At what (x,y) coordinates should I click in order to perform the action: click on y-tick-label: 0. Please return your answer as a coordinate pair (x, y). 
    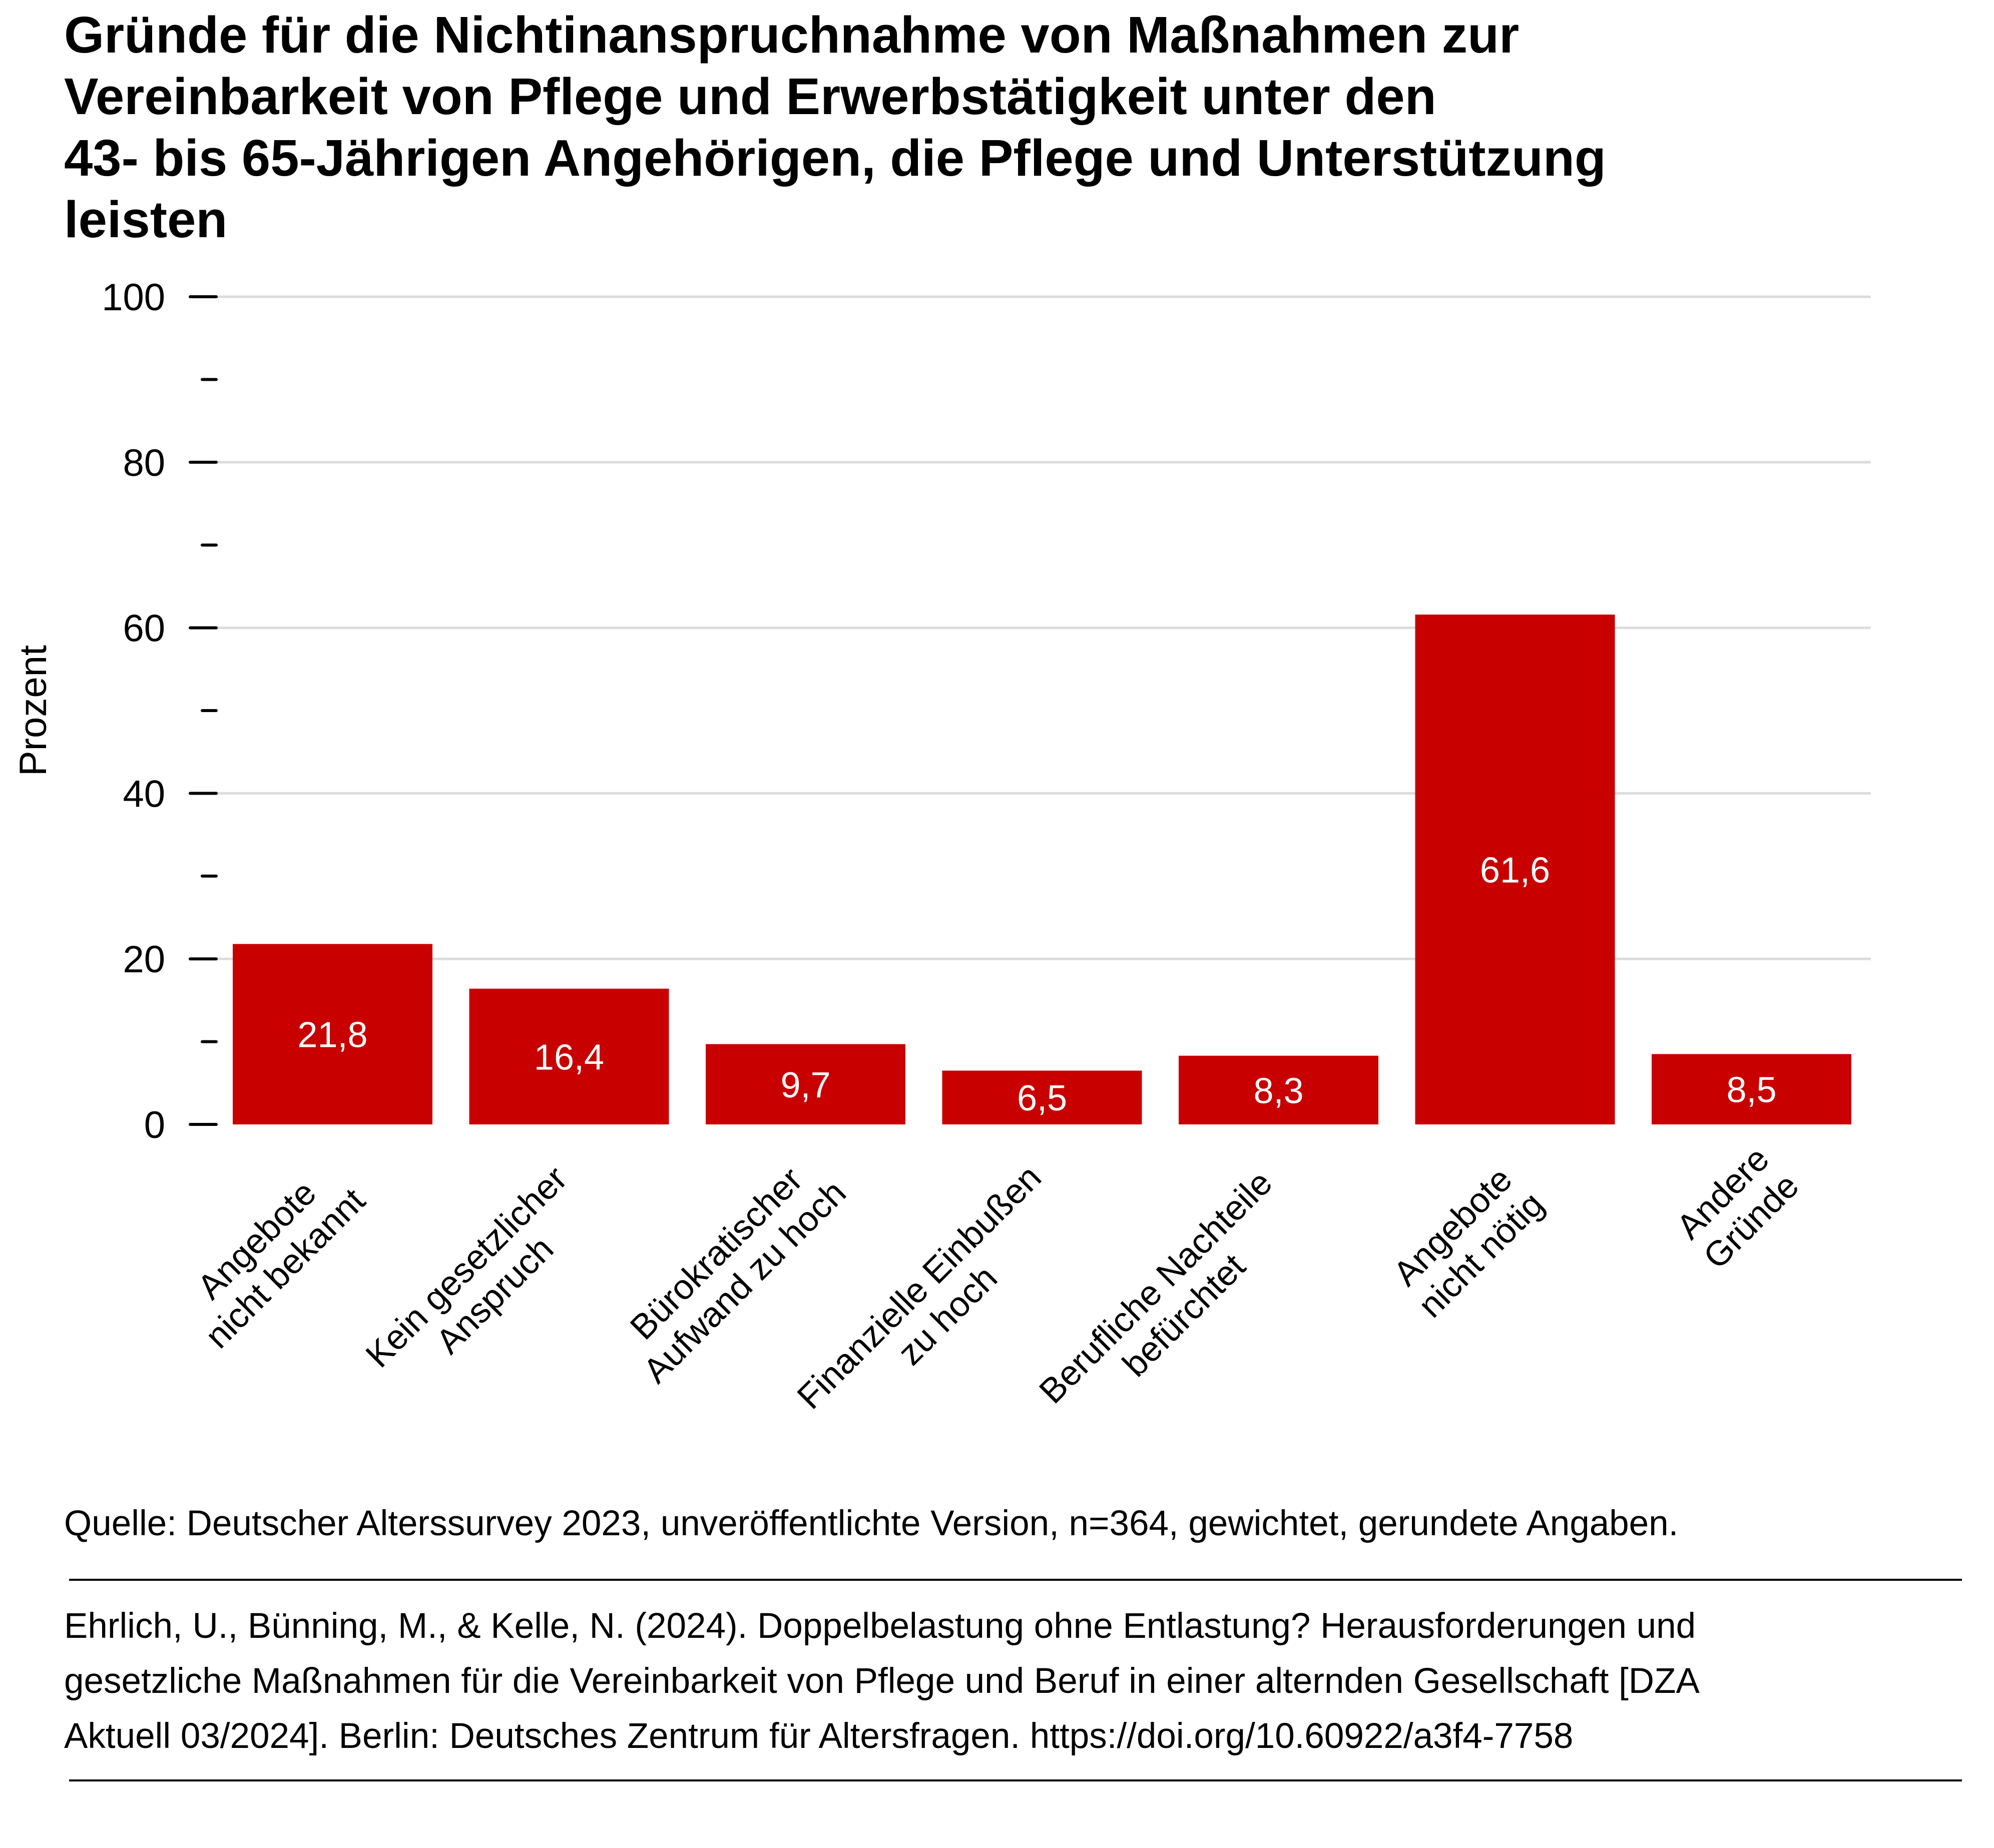
    Looking at the image, I should click on (154, 1125).